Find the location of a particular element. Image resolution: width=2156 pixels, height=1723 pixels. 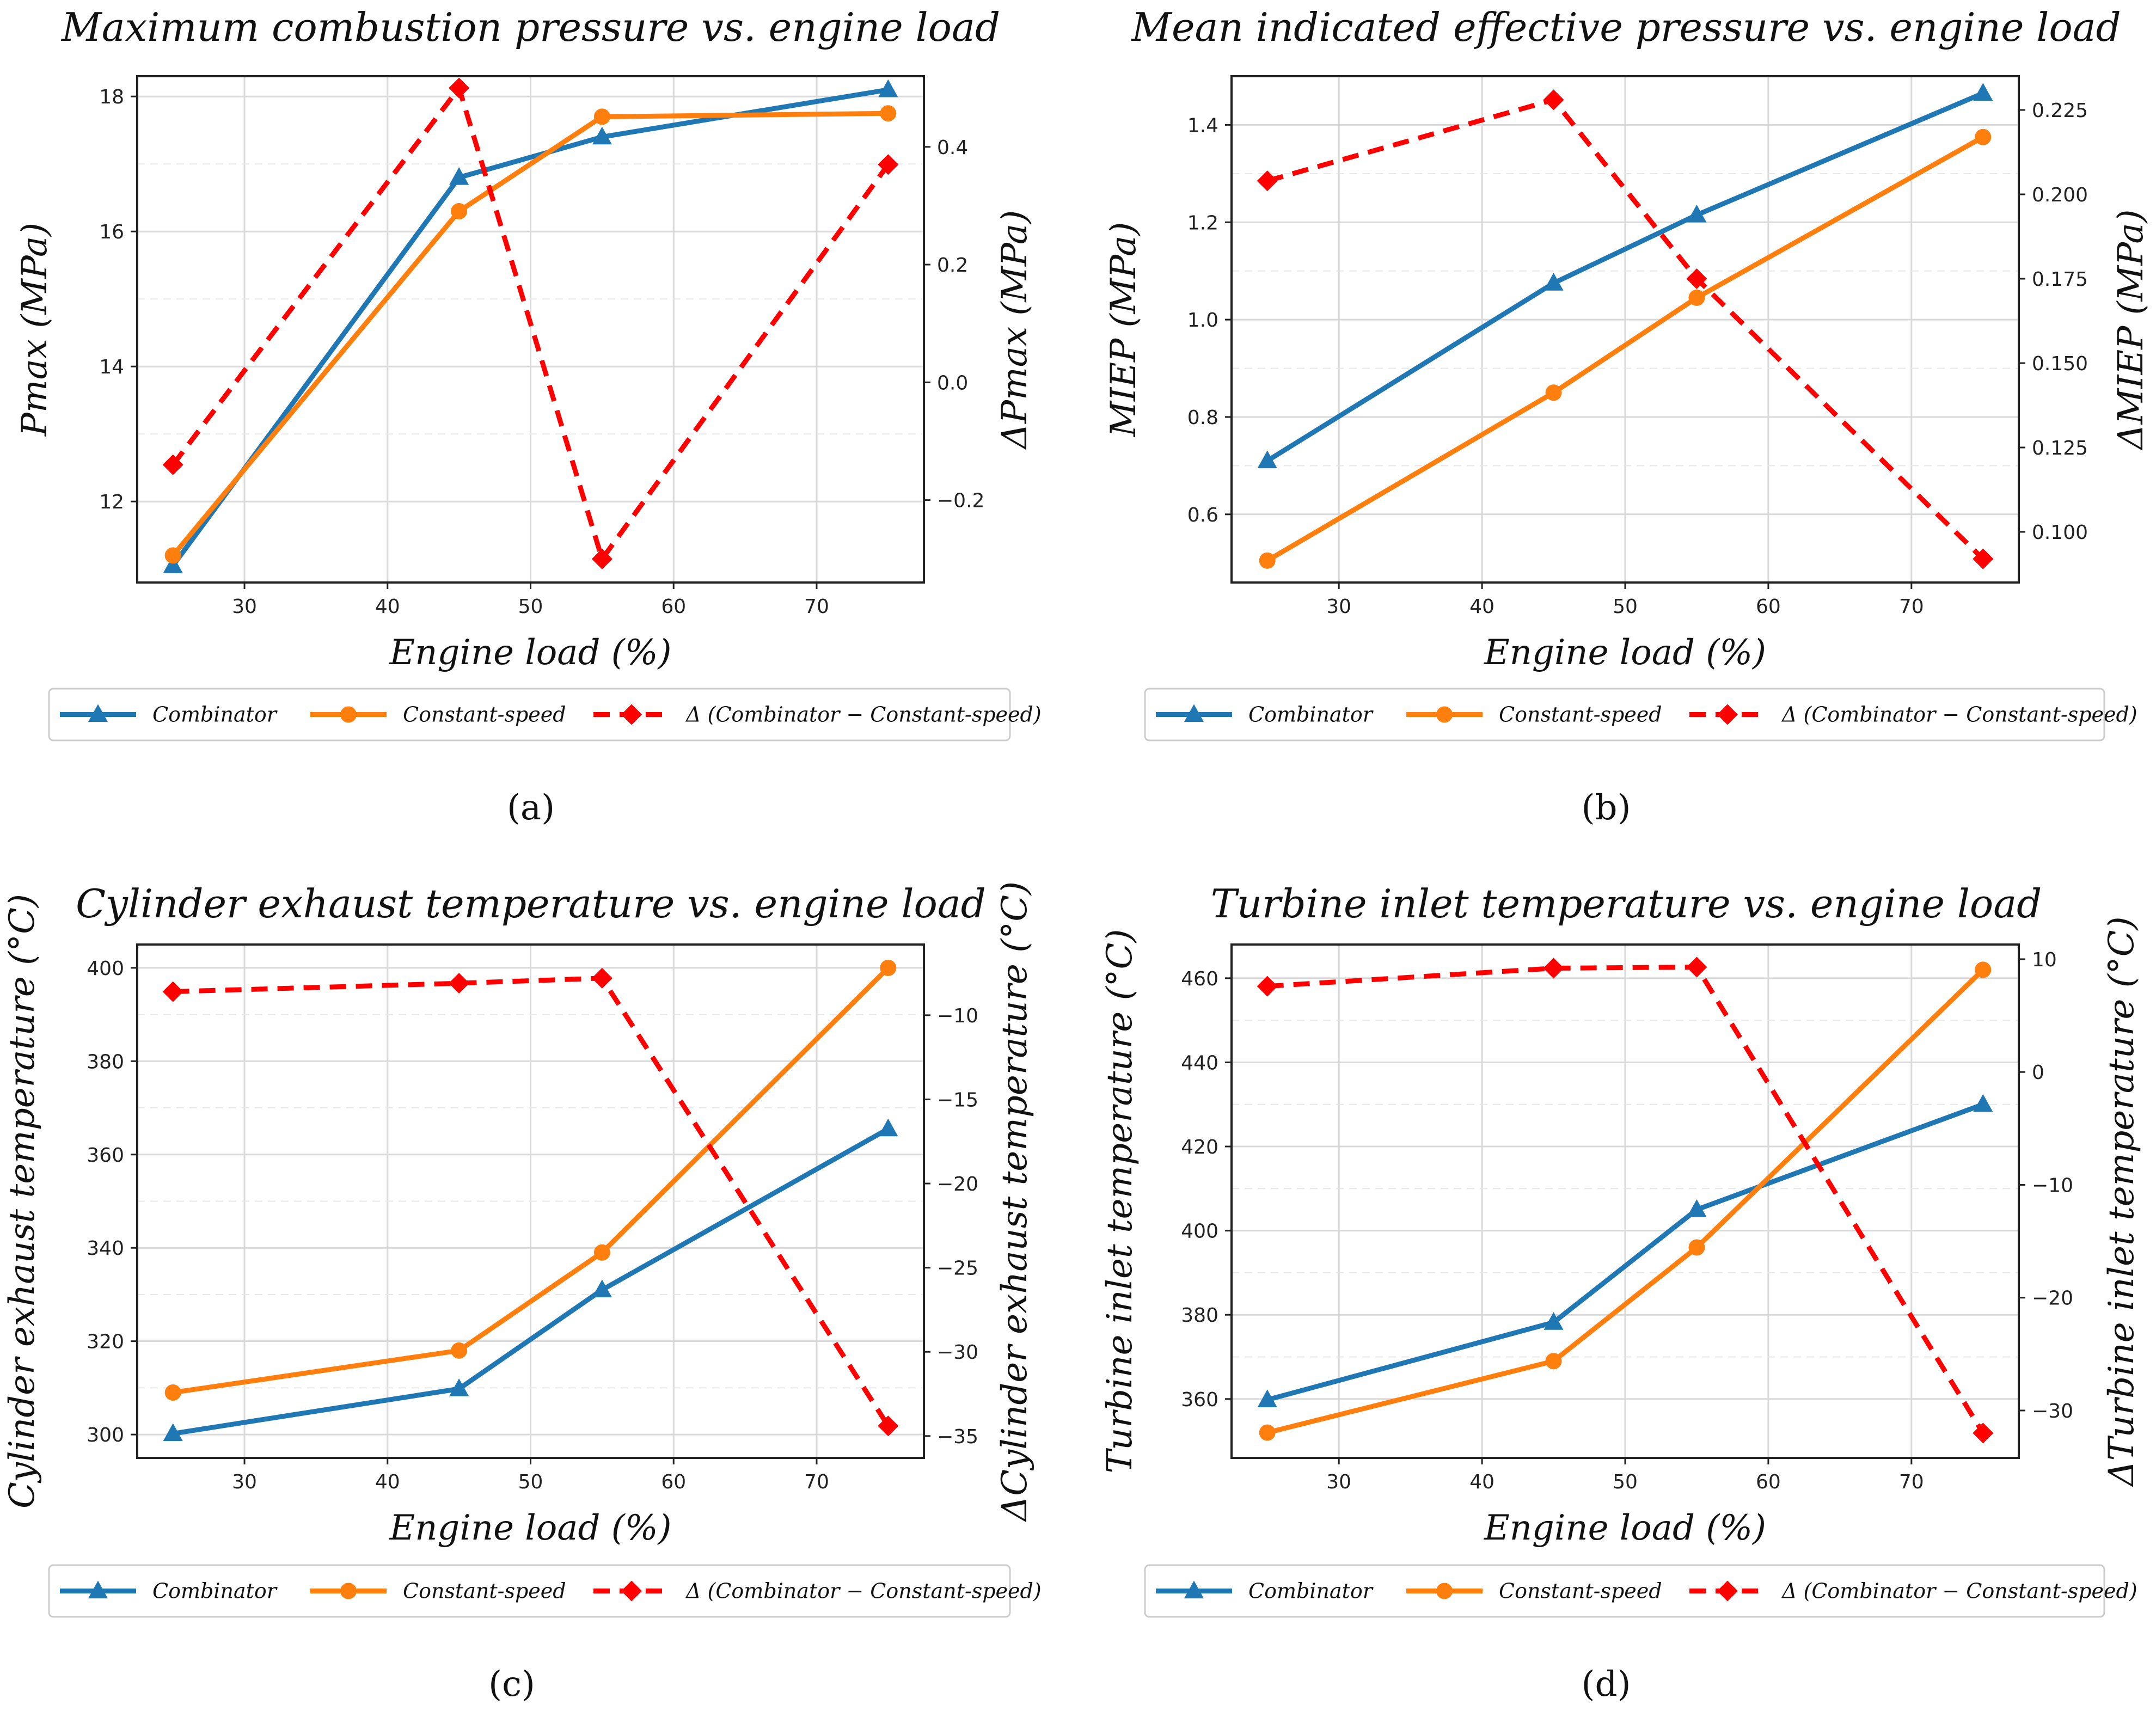

y-tick-label: 1.2 is located at coordinates (1202, 223).